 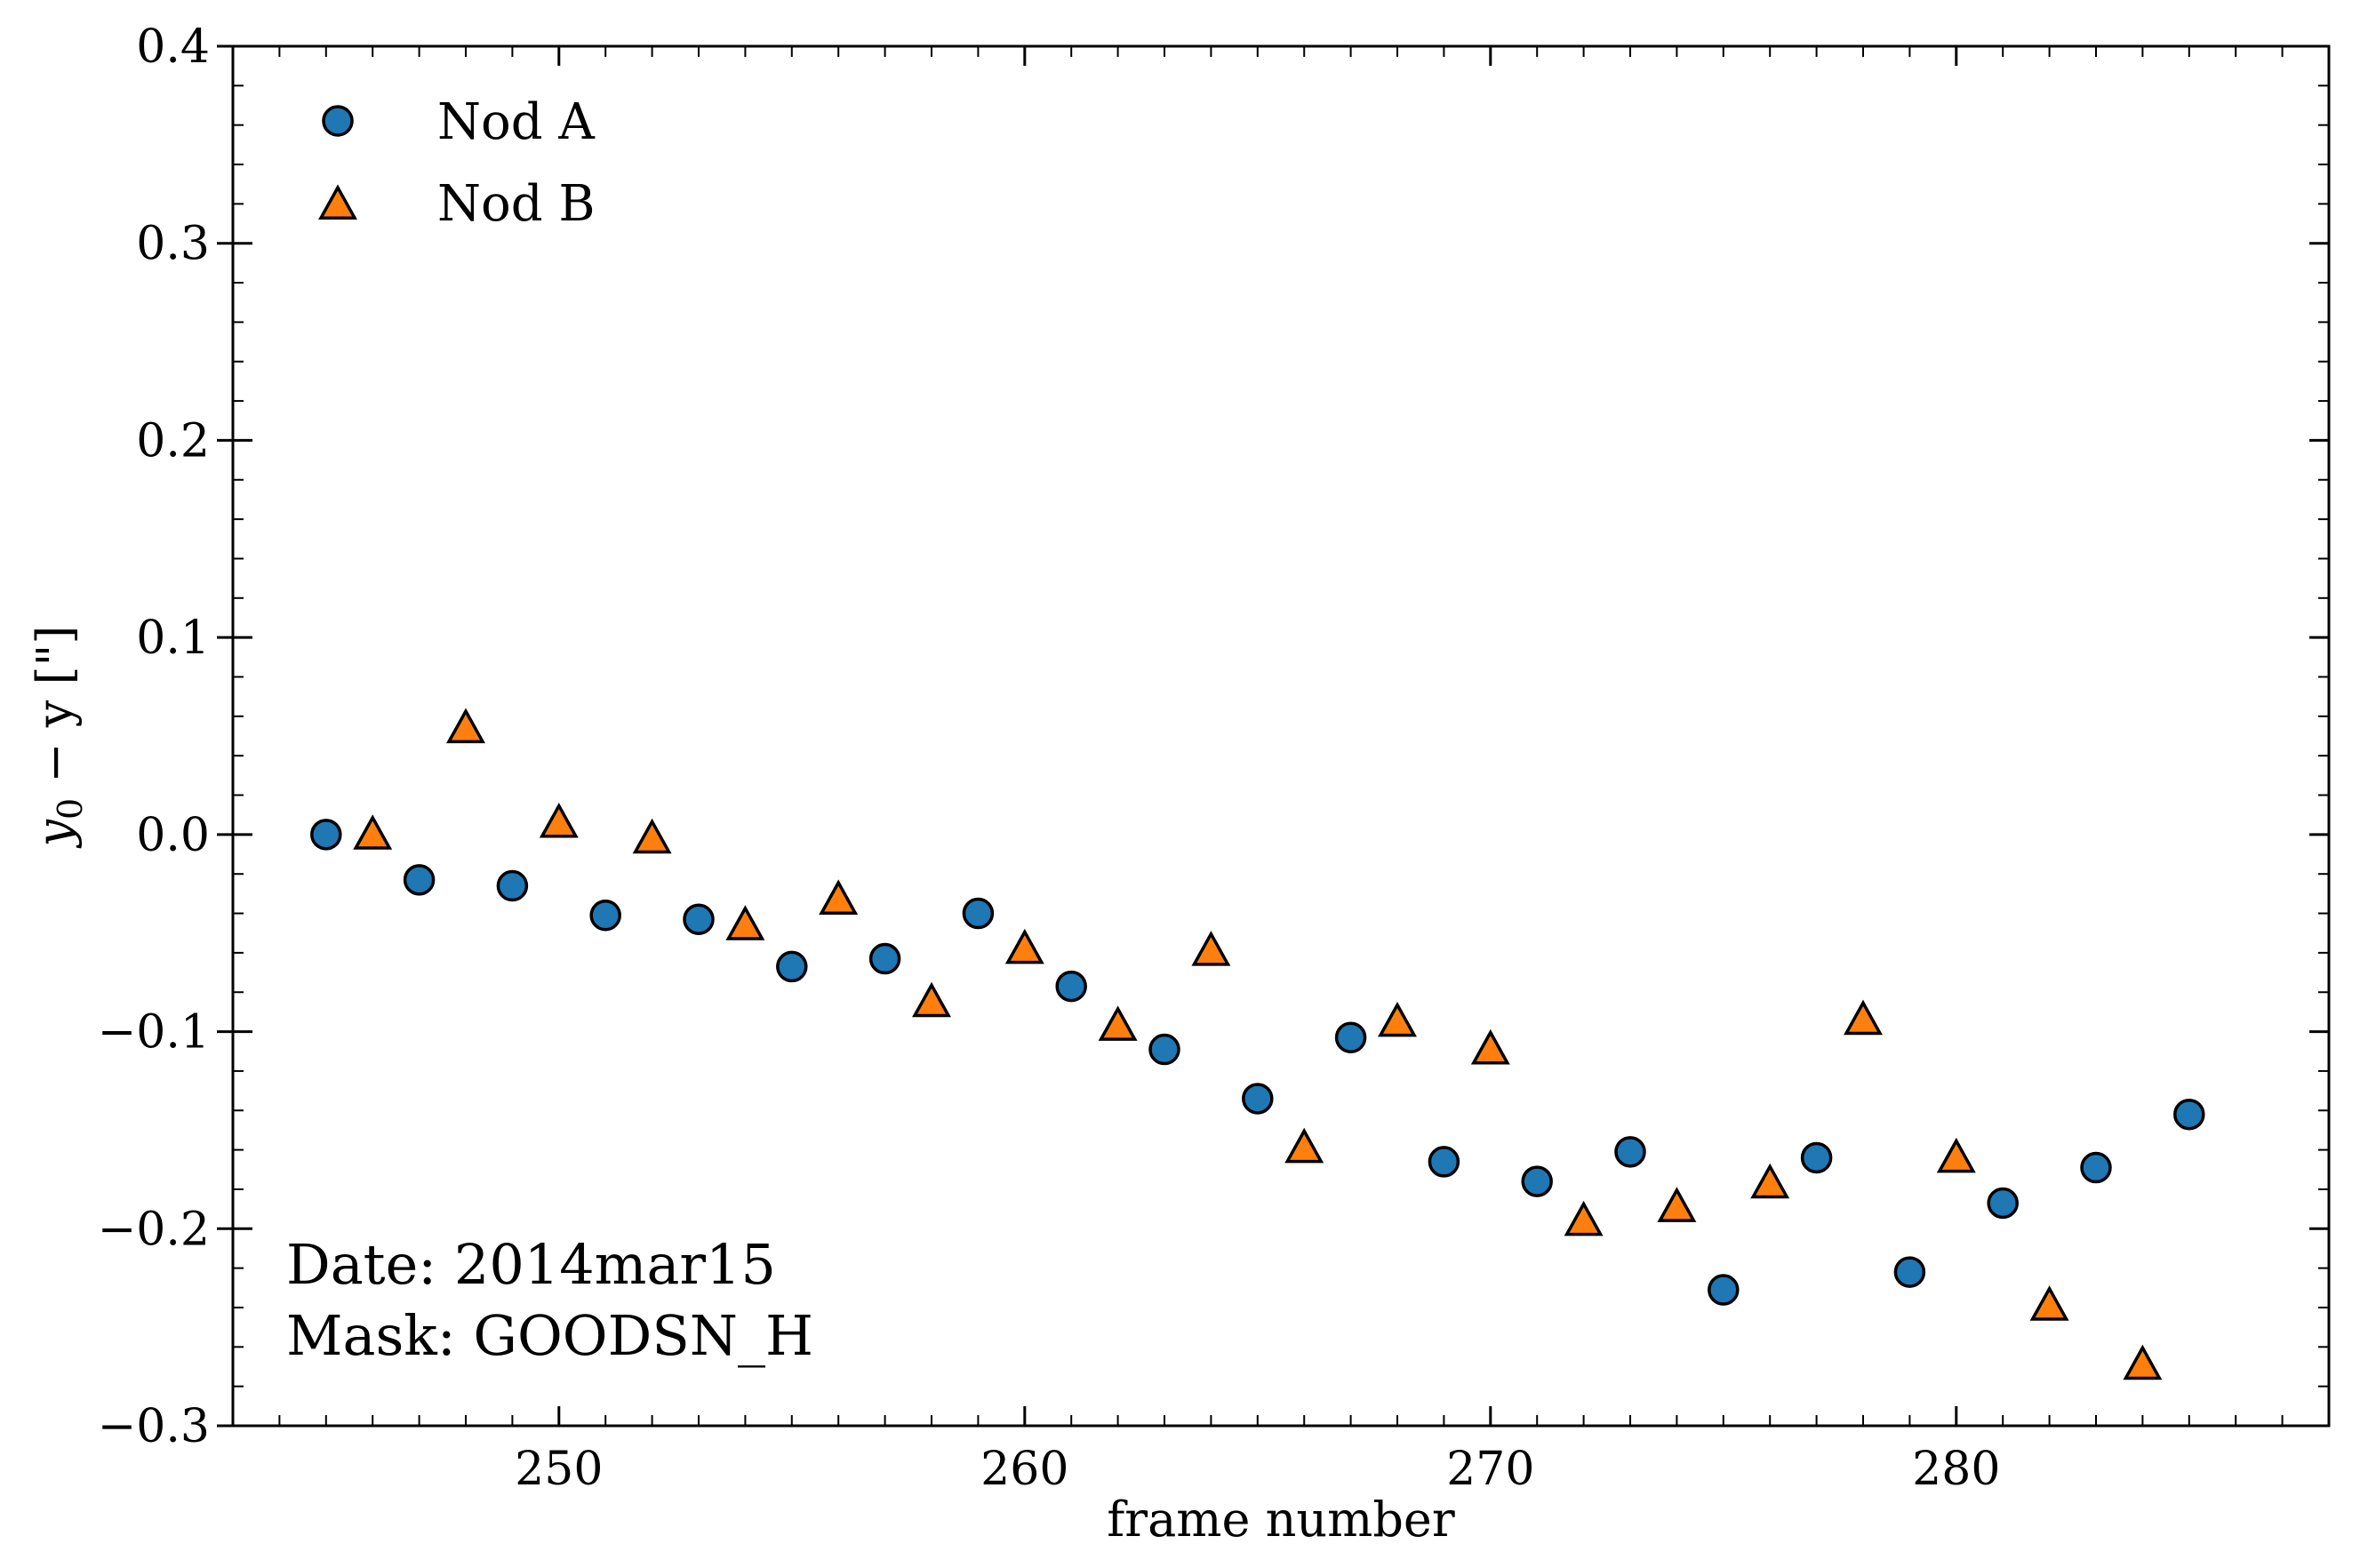 What do you see at coordinates (173, 47) in the screenshot?
I see `y-tick-label: 0.4` at bounding box center [173, 47].